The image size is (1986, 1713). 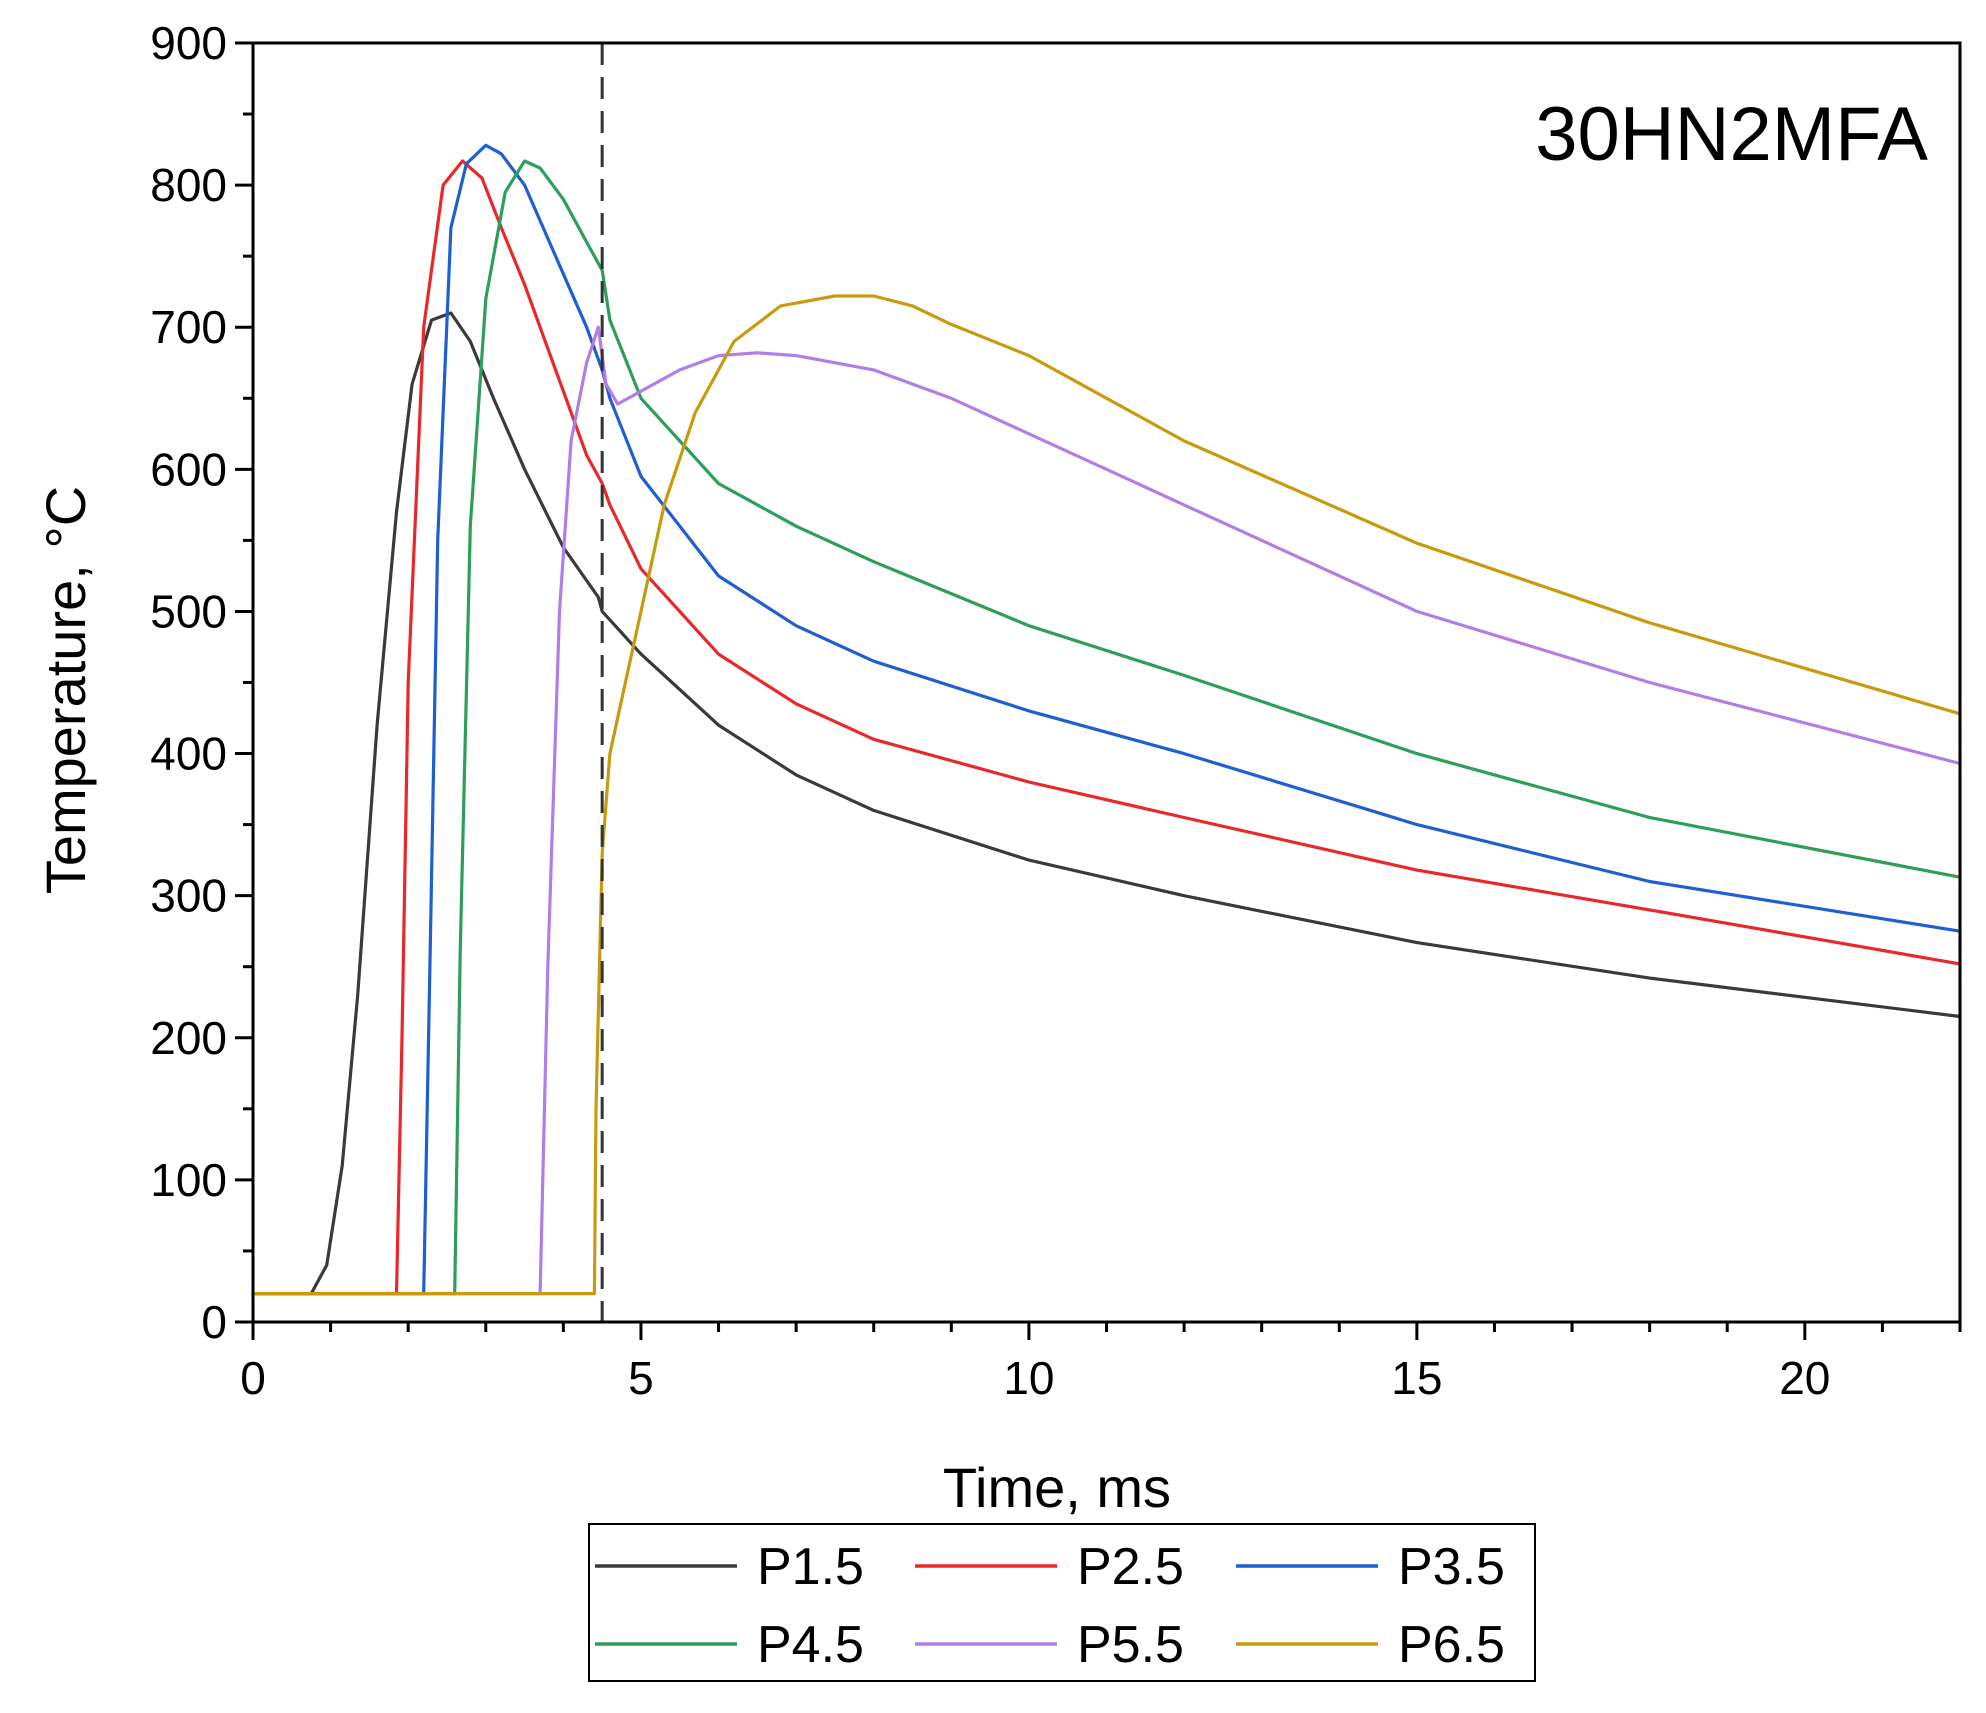 What do you see at coordinates (188, 1038) in the screenshot?
I see `y-tick-label: 200` at bounding box center [188, 1038].